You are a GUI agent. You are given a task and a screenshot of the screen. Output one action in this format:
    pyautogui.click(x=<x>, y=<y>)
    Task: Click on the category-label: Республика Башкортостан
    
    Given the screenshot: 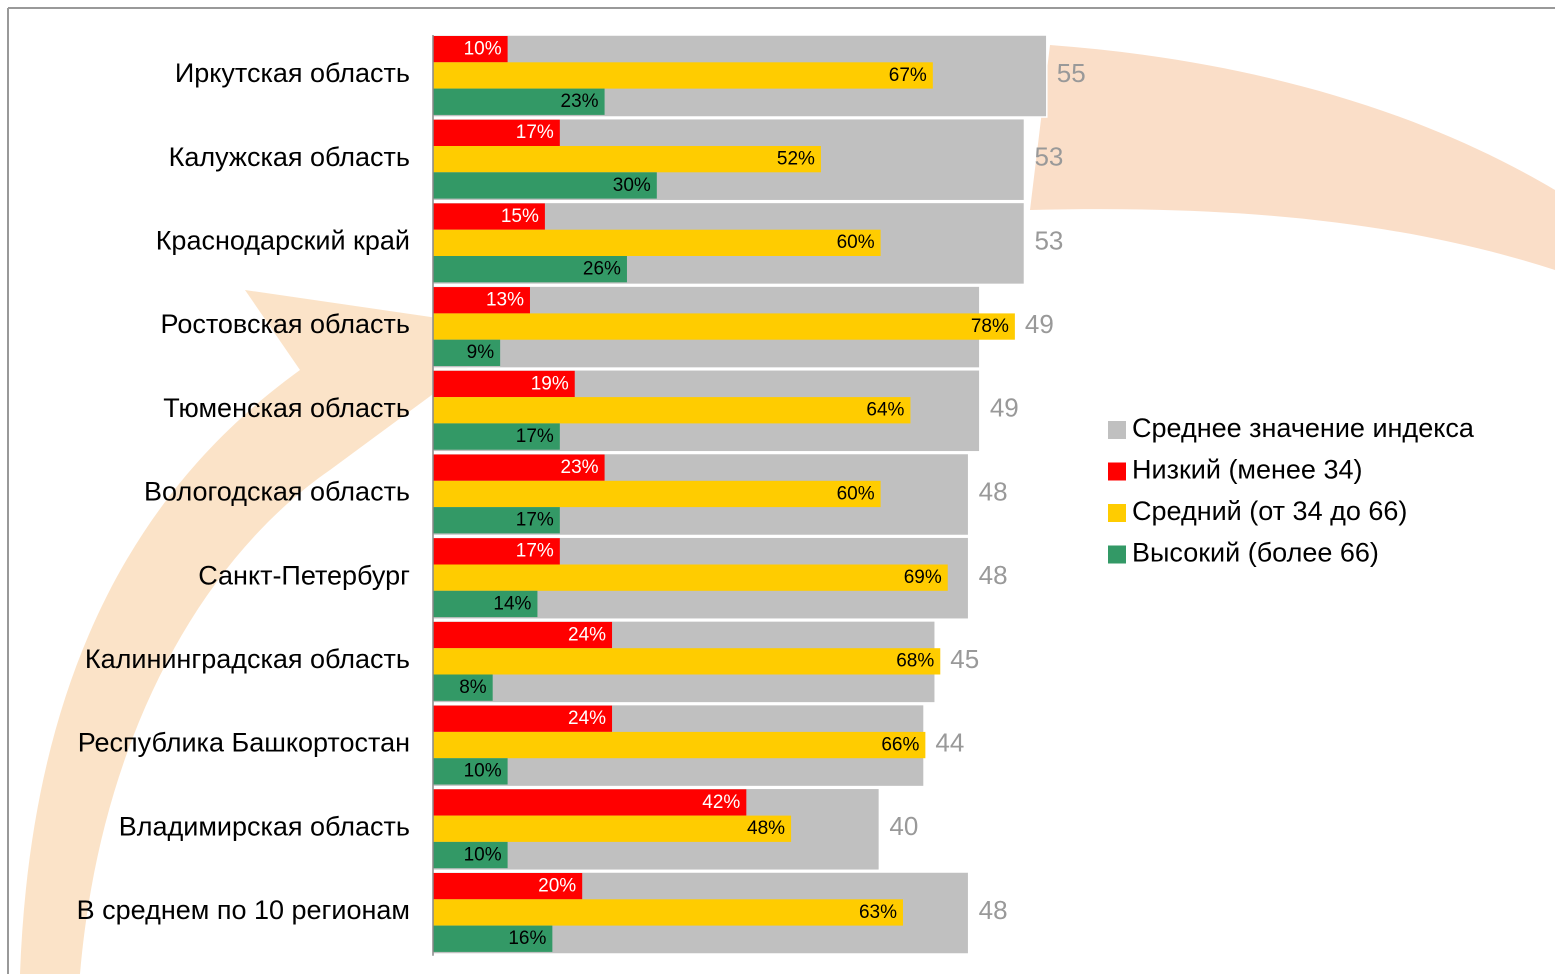 What is the action you would take?
    pyautogui.click(x=244, y=743)
    